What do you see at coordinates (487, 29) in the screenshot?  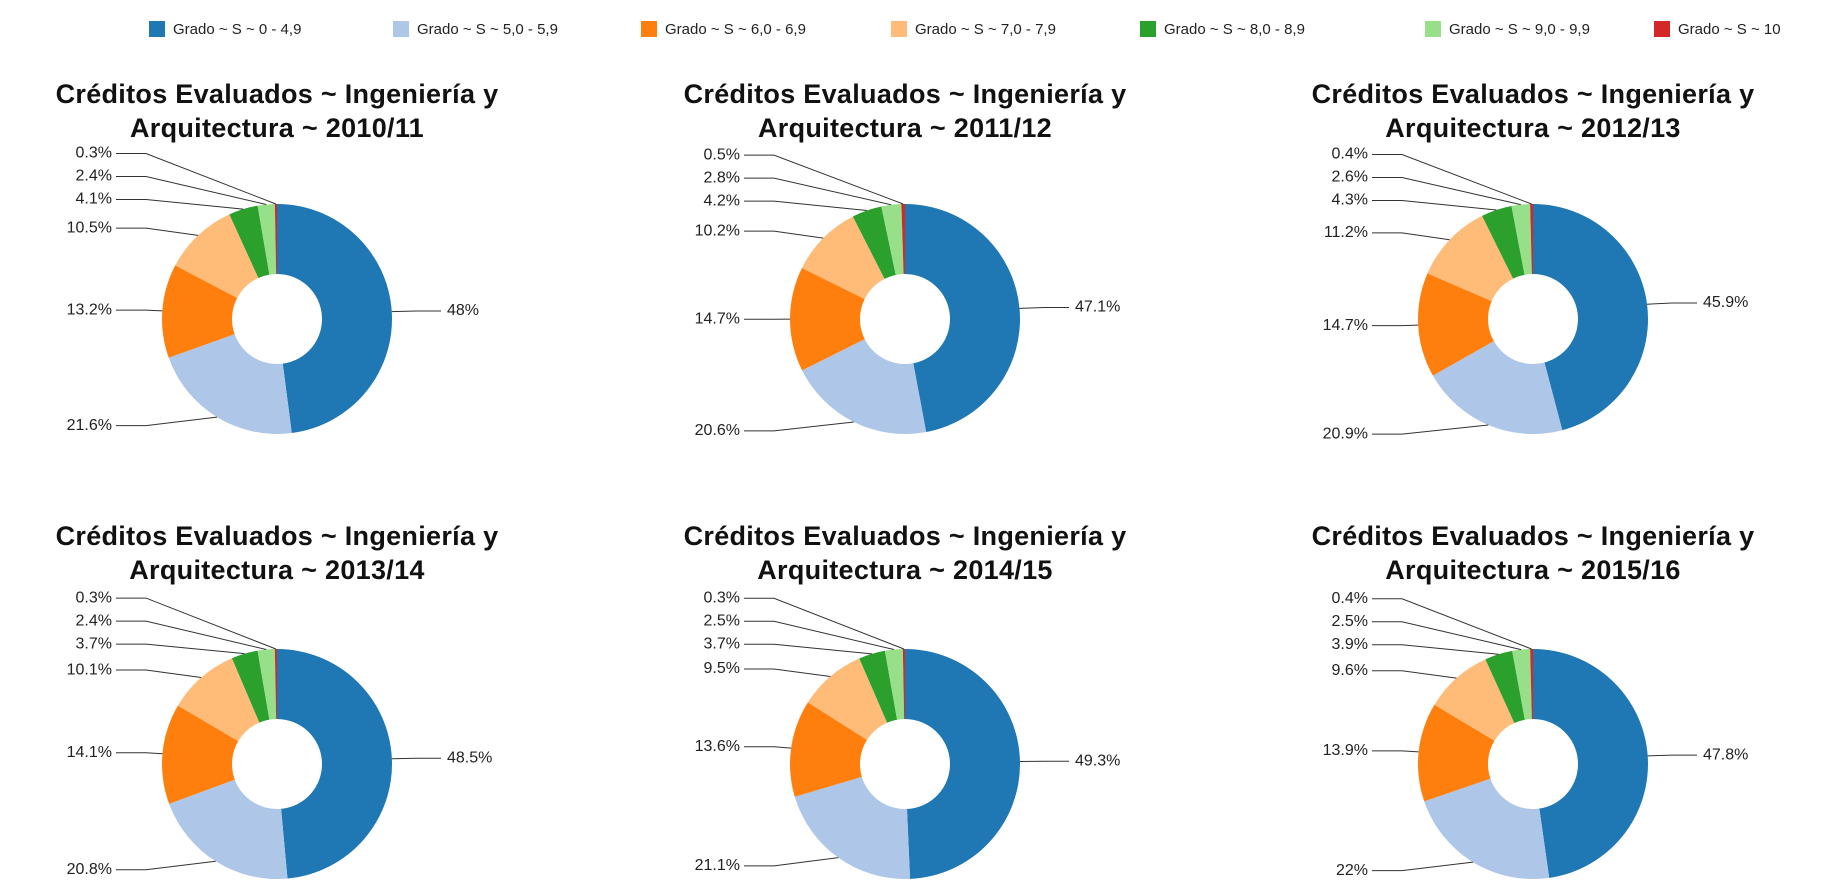 I see `legend-label: Grado ~ S ~ 5,0 - 5,9` at bounding box center [487, 29].